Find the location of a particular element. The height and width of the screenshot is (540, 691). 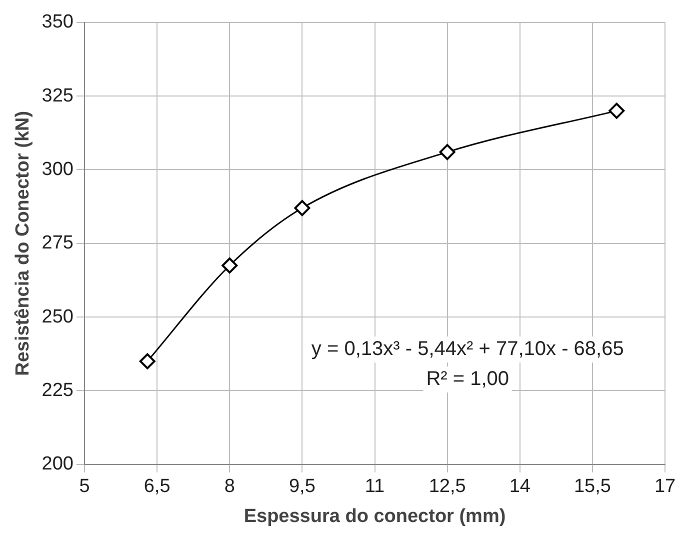

x-tick-label: 6,5 is located at coordinates (157, 487).